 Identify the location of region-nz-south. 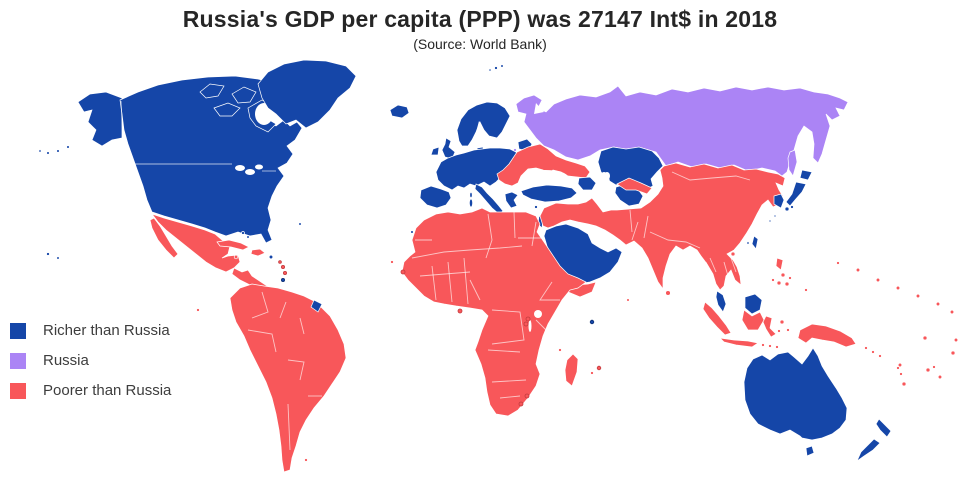
(868, 450).